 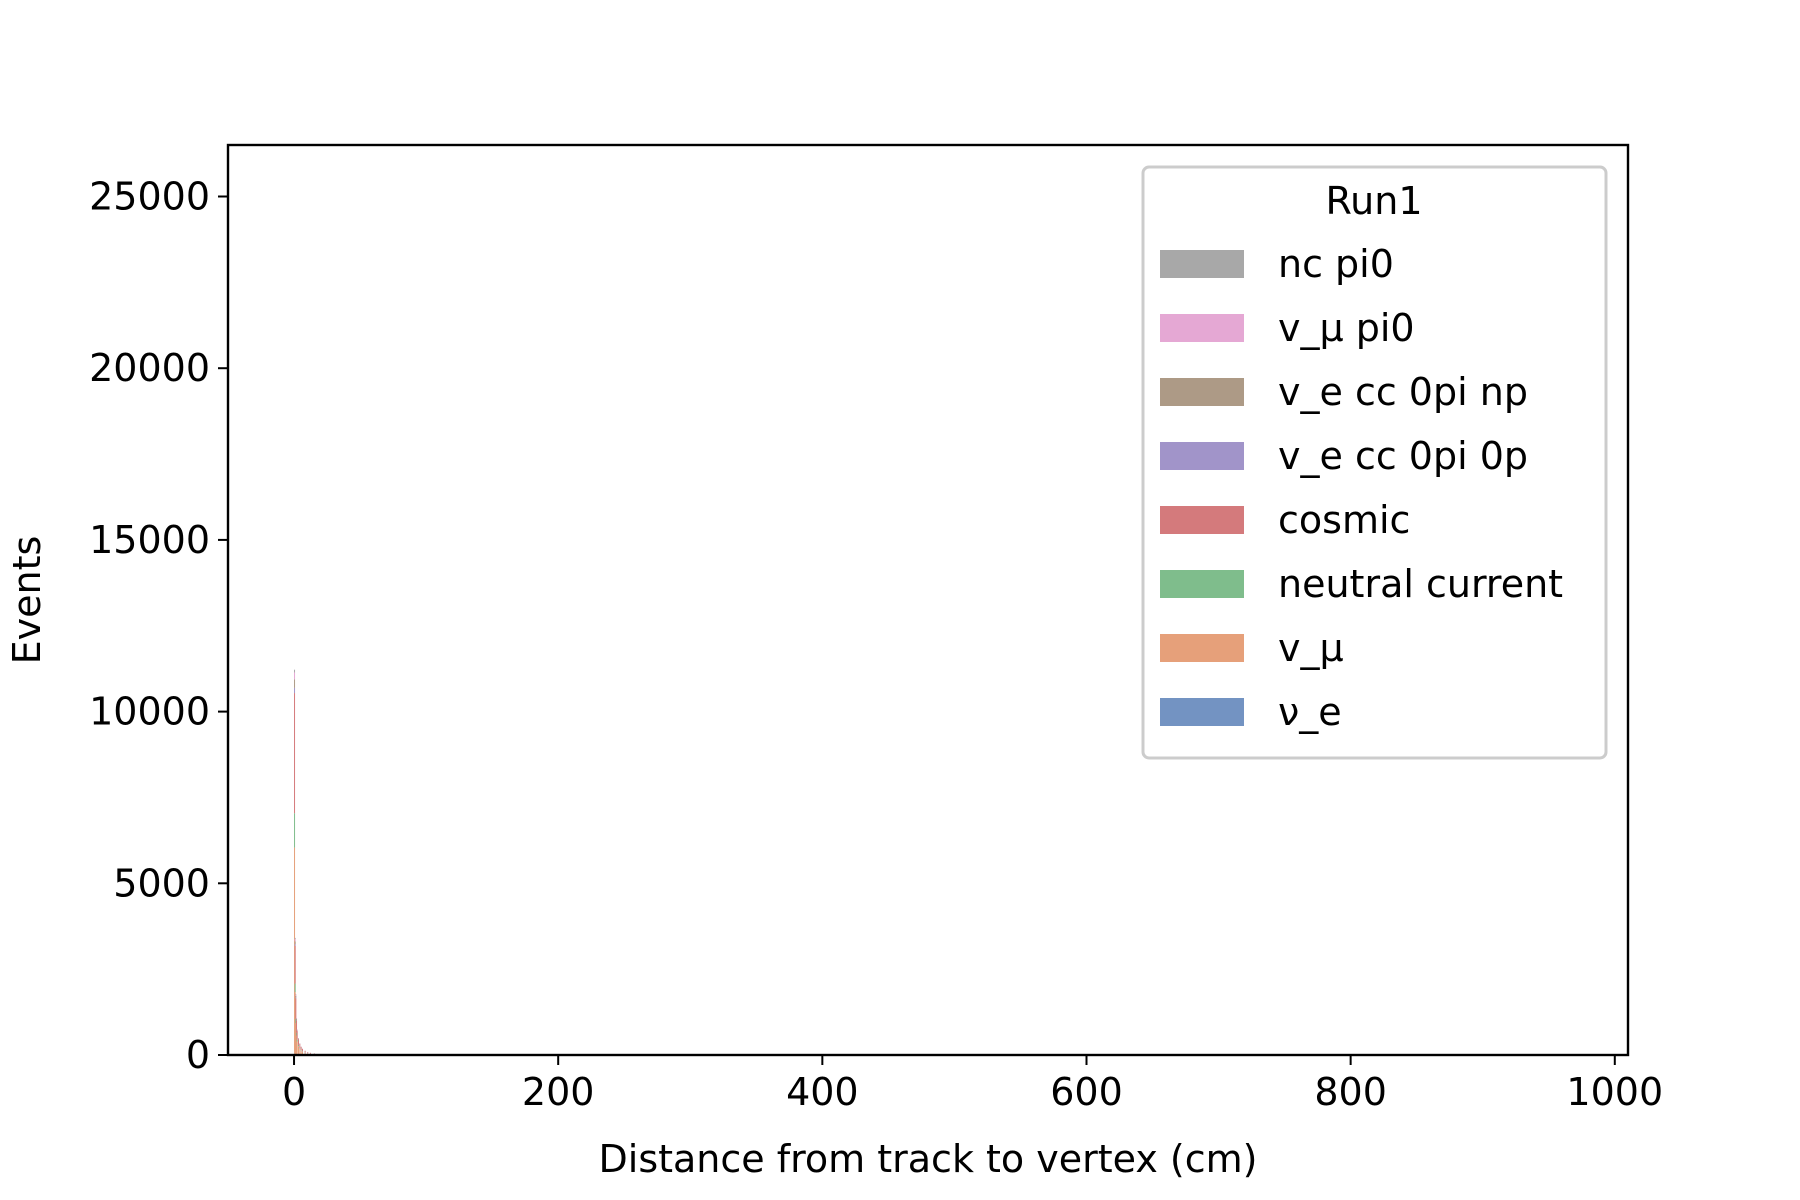 What do you see at coordinates (822, 1092) in the screenshot?
I see `x-tick-label: 400` at bounding box center [822, 1092].